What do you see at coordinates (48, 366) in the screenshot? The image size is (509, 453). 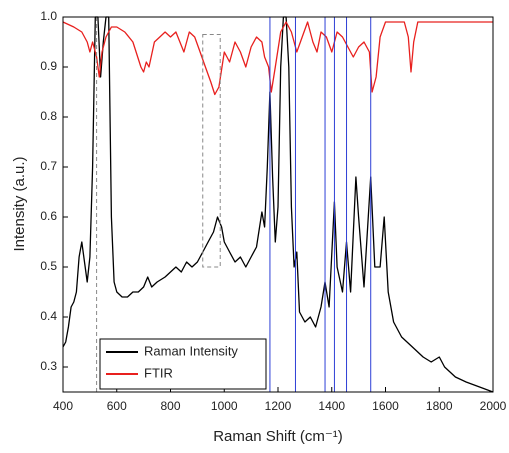 I see `y-tick-label: 0.3` at bounding box center [48, 366].